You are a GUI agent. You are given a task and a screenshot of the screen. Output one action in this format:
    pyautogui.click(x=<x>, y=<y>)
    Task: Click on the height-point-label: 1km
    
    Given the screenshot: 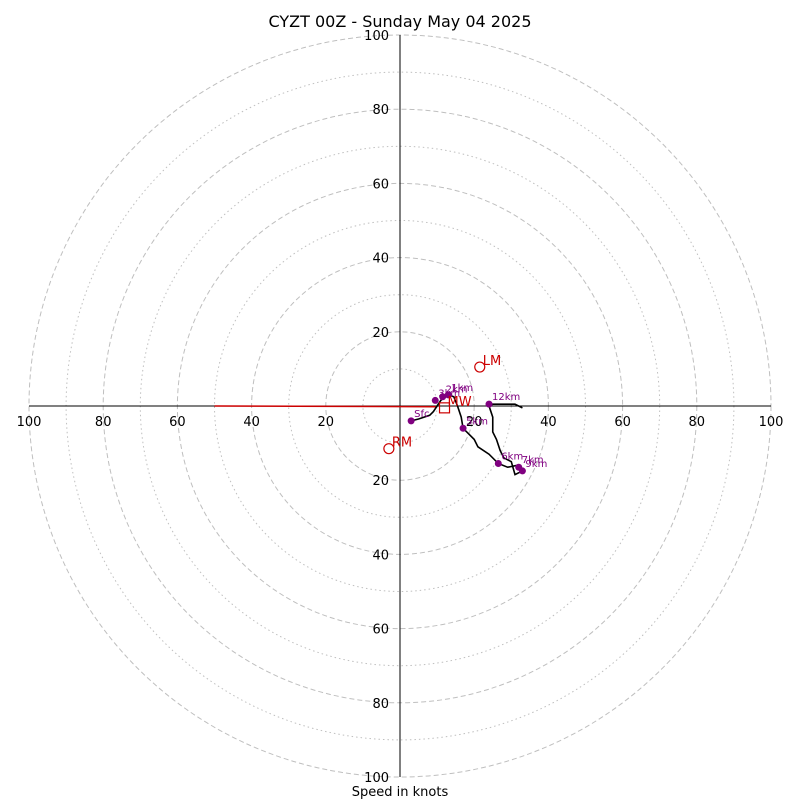 What is the action you would take?
    pyautogui.click(x=462, y=388)
    